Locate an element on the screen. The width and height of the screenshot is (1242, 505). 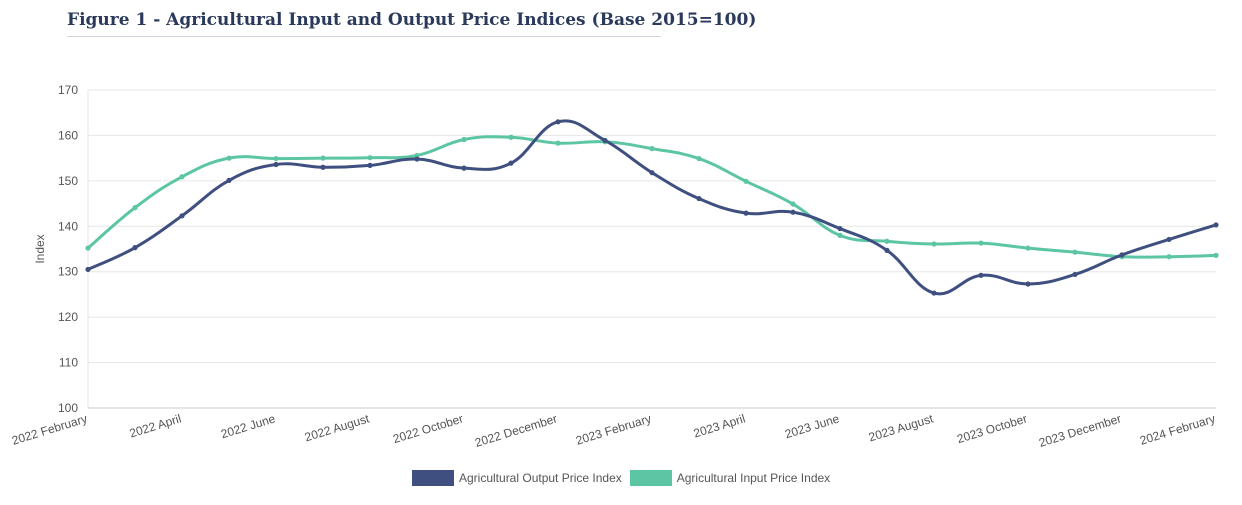
y-tick-label-120: 120 is located at coordinates (68, 317).